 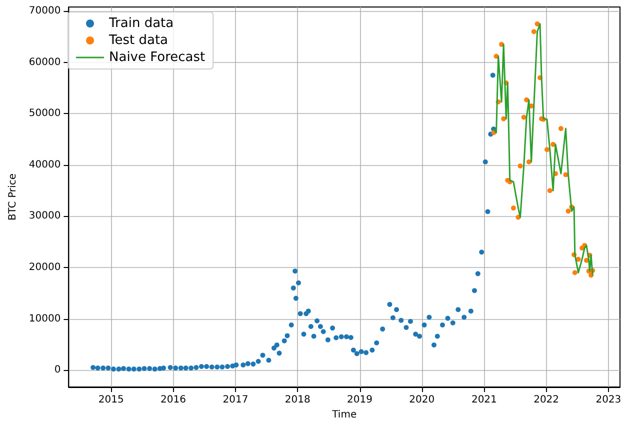 I want to click on y-tick-label: 40000, so click(x=44, y=164).